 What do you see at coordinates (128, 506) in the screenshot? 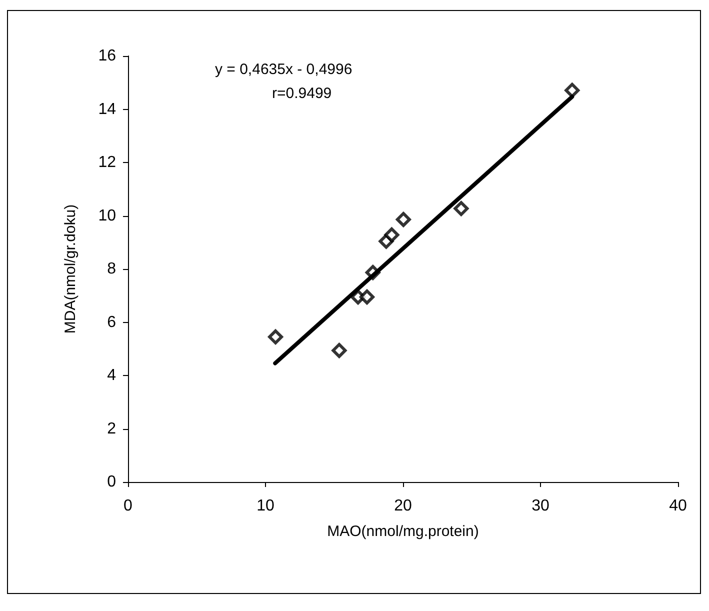
I see `x-tick-label: 0` at bounding box center [128, 506].